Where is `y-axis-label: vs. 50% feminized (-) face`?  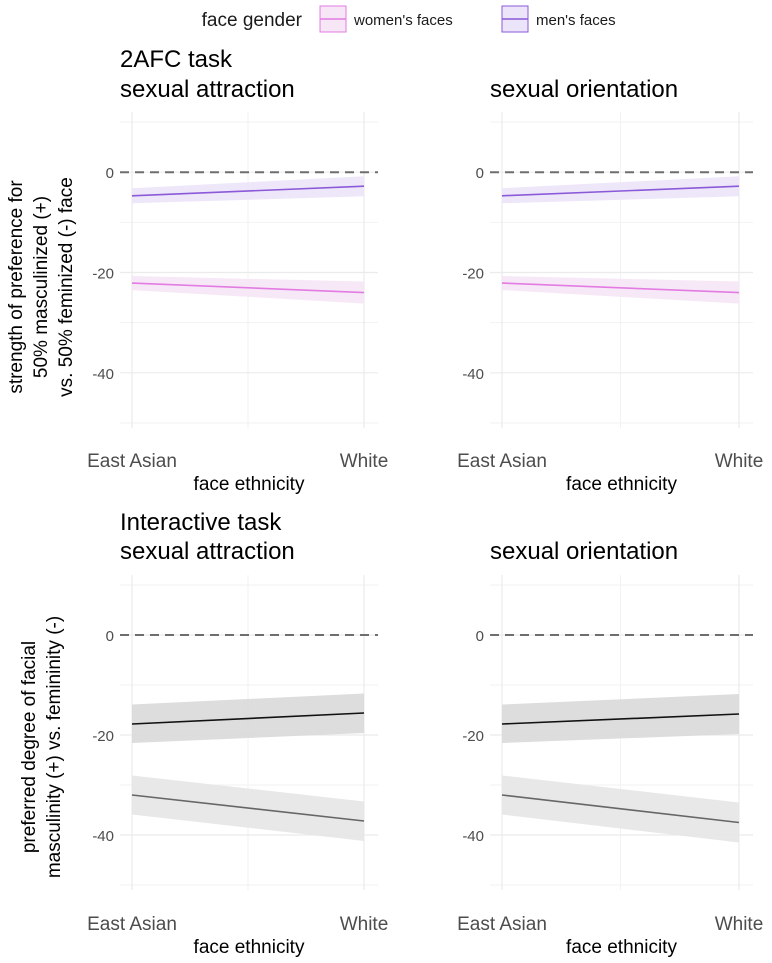 y-axis-label: vs. 50% feminized (-) face is located at coordinates (66, 287).